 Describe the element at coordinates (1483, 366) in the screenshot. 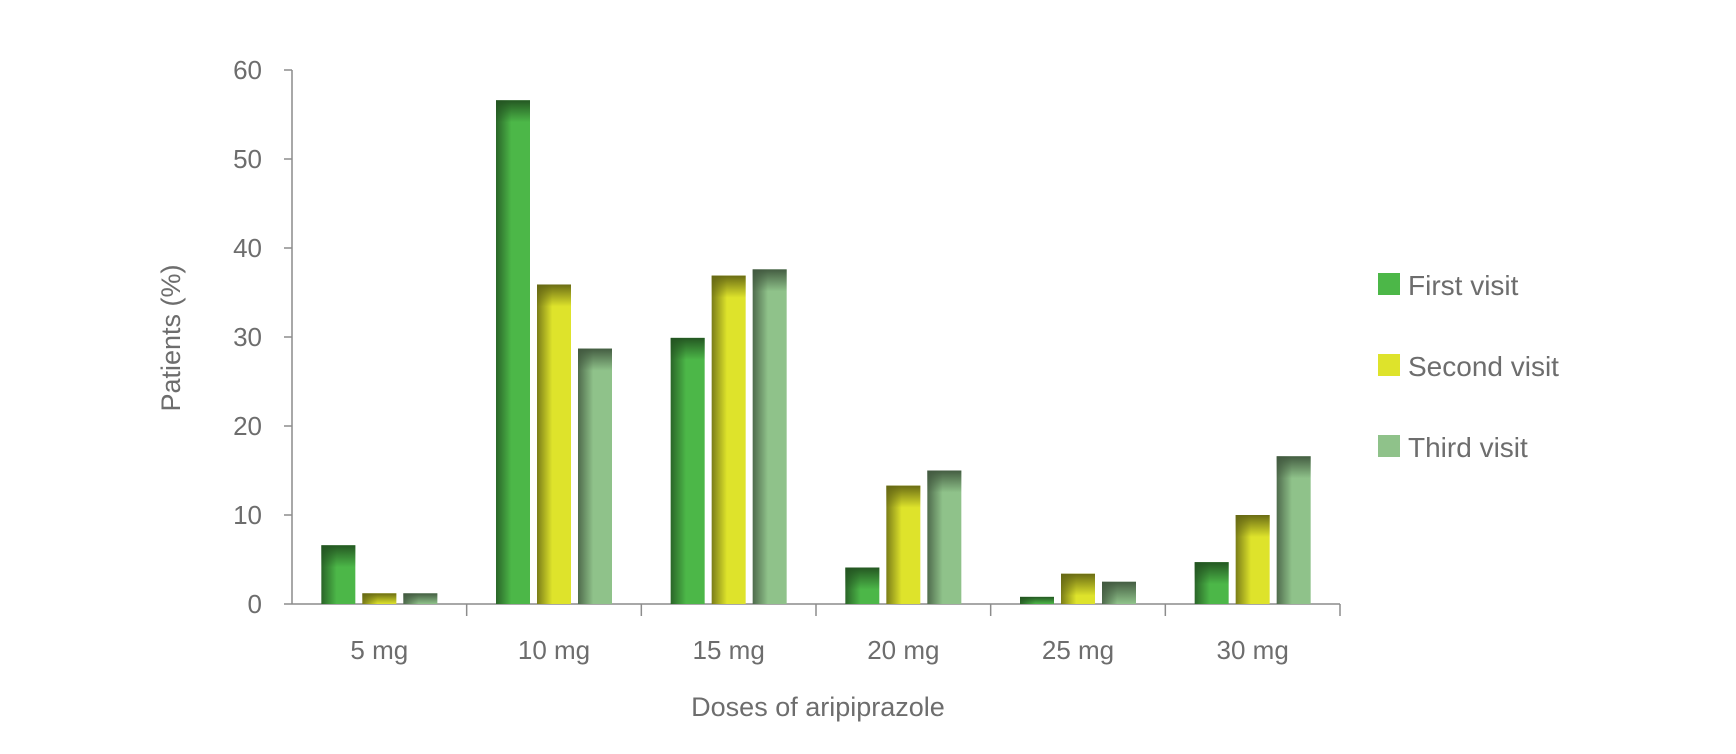

I see `legend-label: Second visit` at that location.